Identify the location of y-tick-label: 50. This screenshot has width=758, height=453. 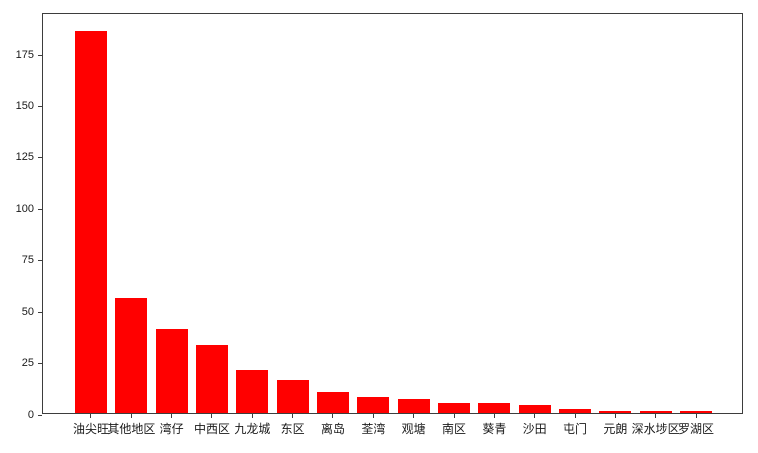
(27, 311).